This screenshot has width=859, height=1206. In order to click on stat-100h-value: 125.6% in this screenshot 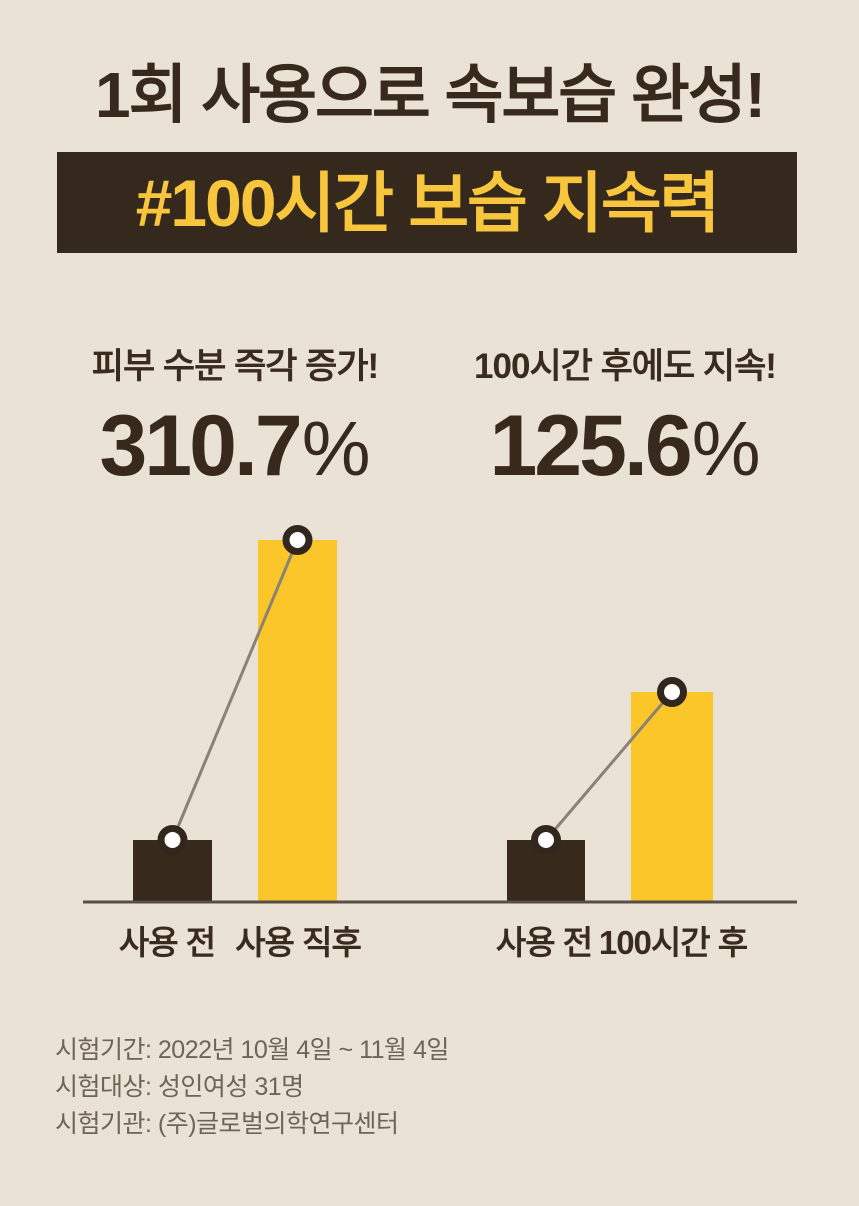, I will do `click(625, 446)`.